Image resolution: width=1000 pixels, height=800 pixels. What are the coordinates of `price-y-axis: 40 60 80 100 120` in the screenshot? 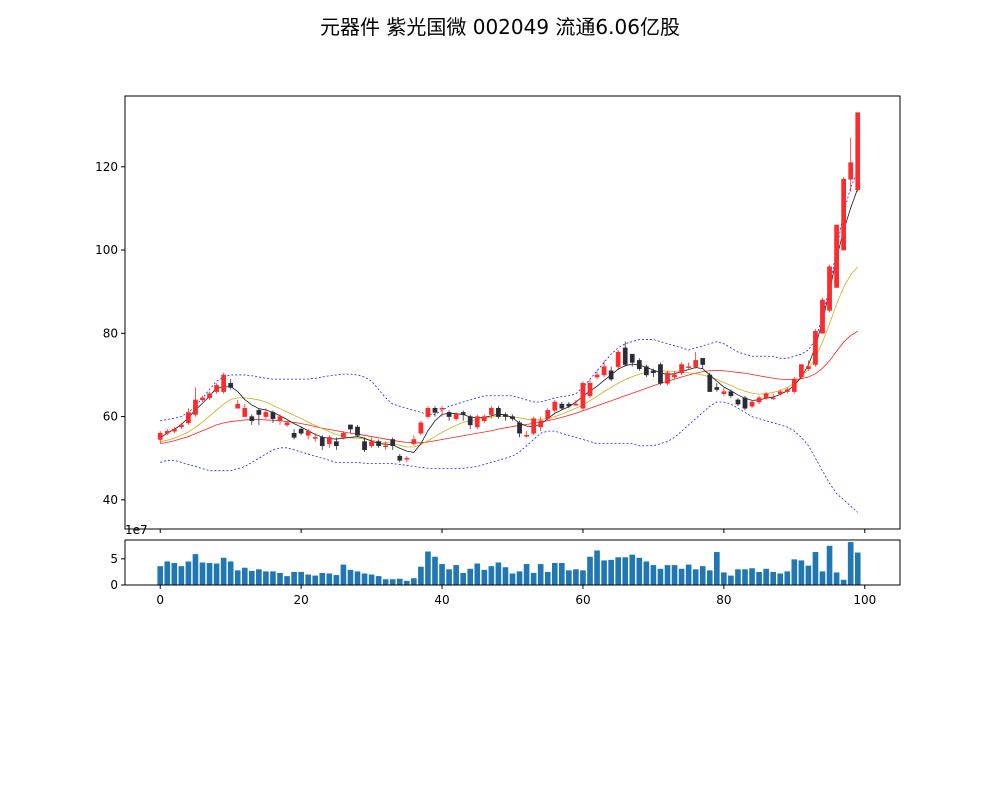 It's located at (110, 333).